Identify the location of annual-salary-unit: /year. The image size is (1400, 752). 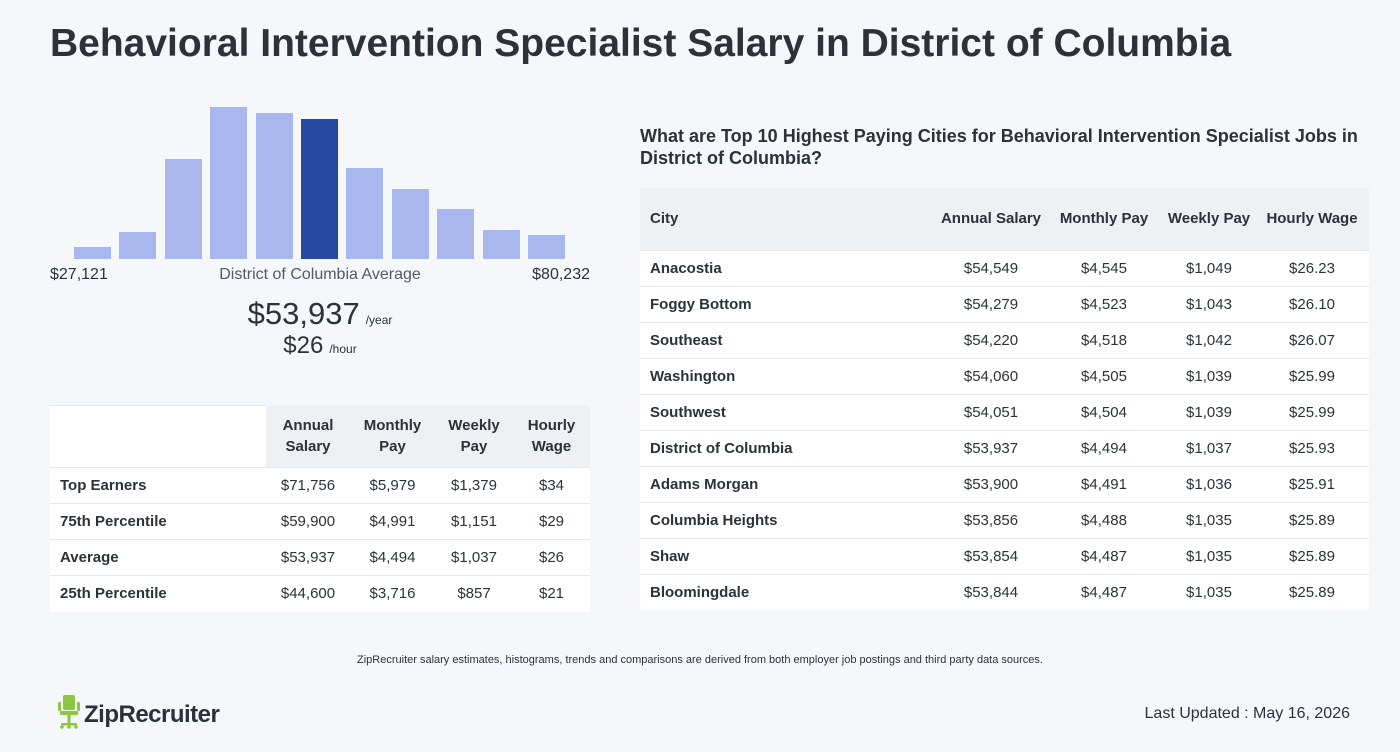
(379, 320).